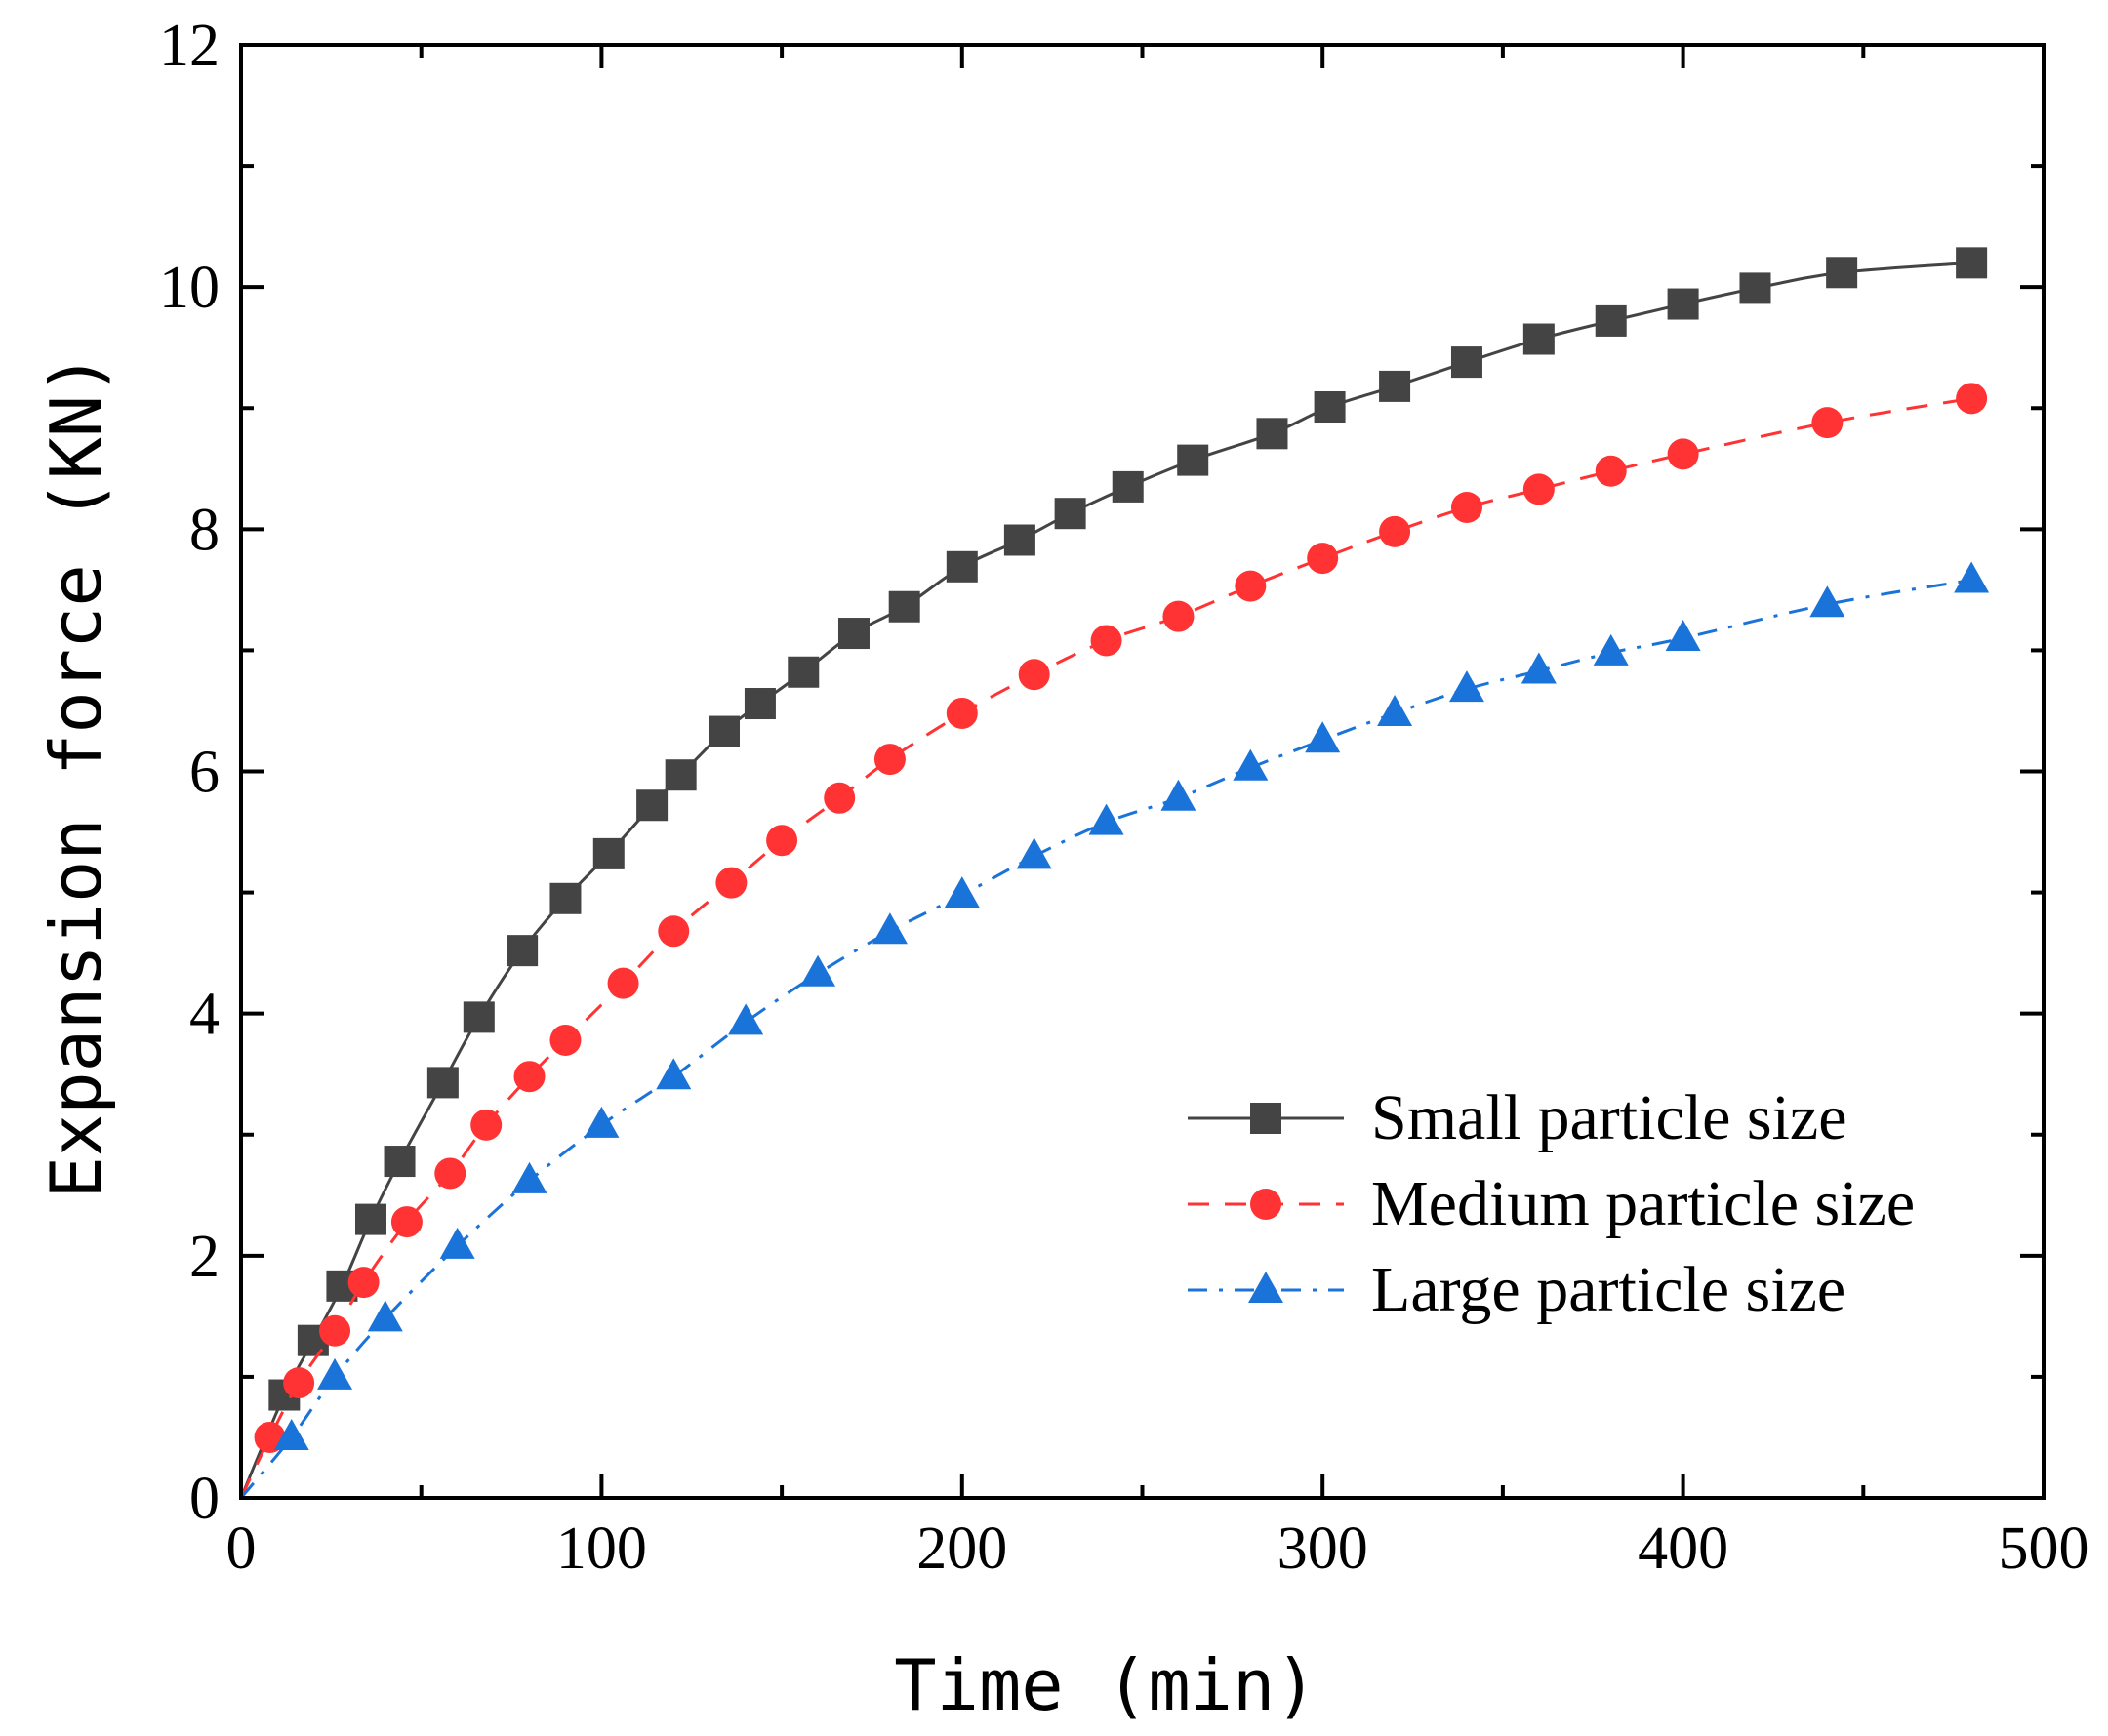 The width and height of the screenshot is (2108, 1736). I want to click on legend-marker-medium, so click(1265, 1204).